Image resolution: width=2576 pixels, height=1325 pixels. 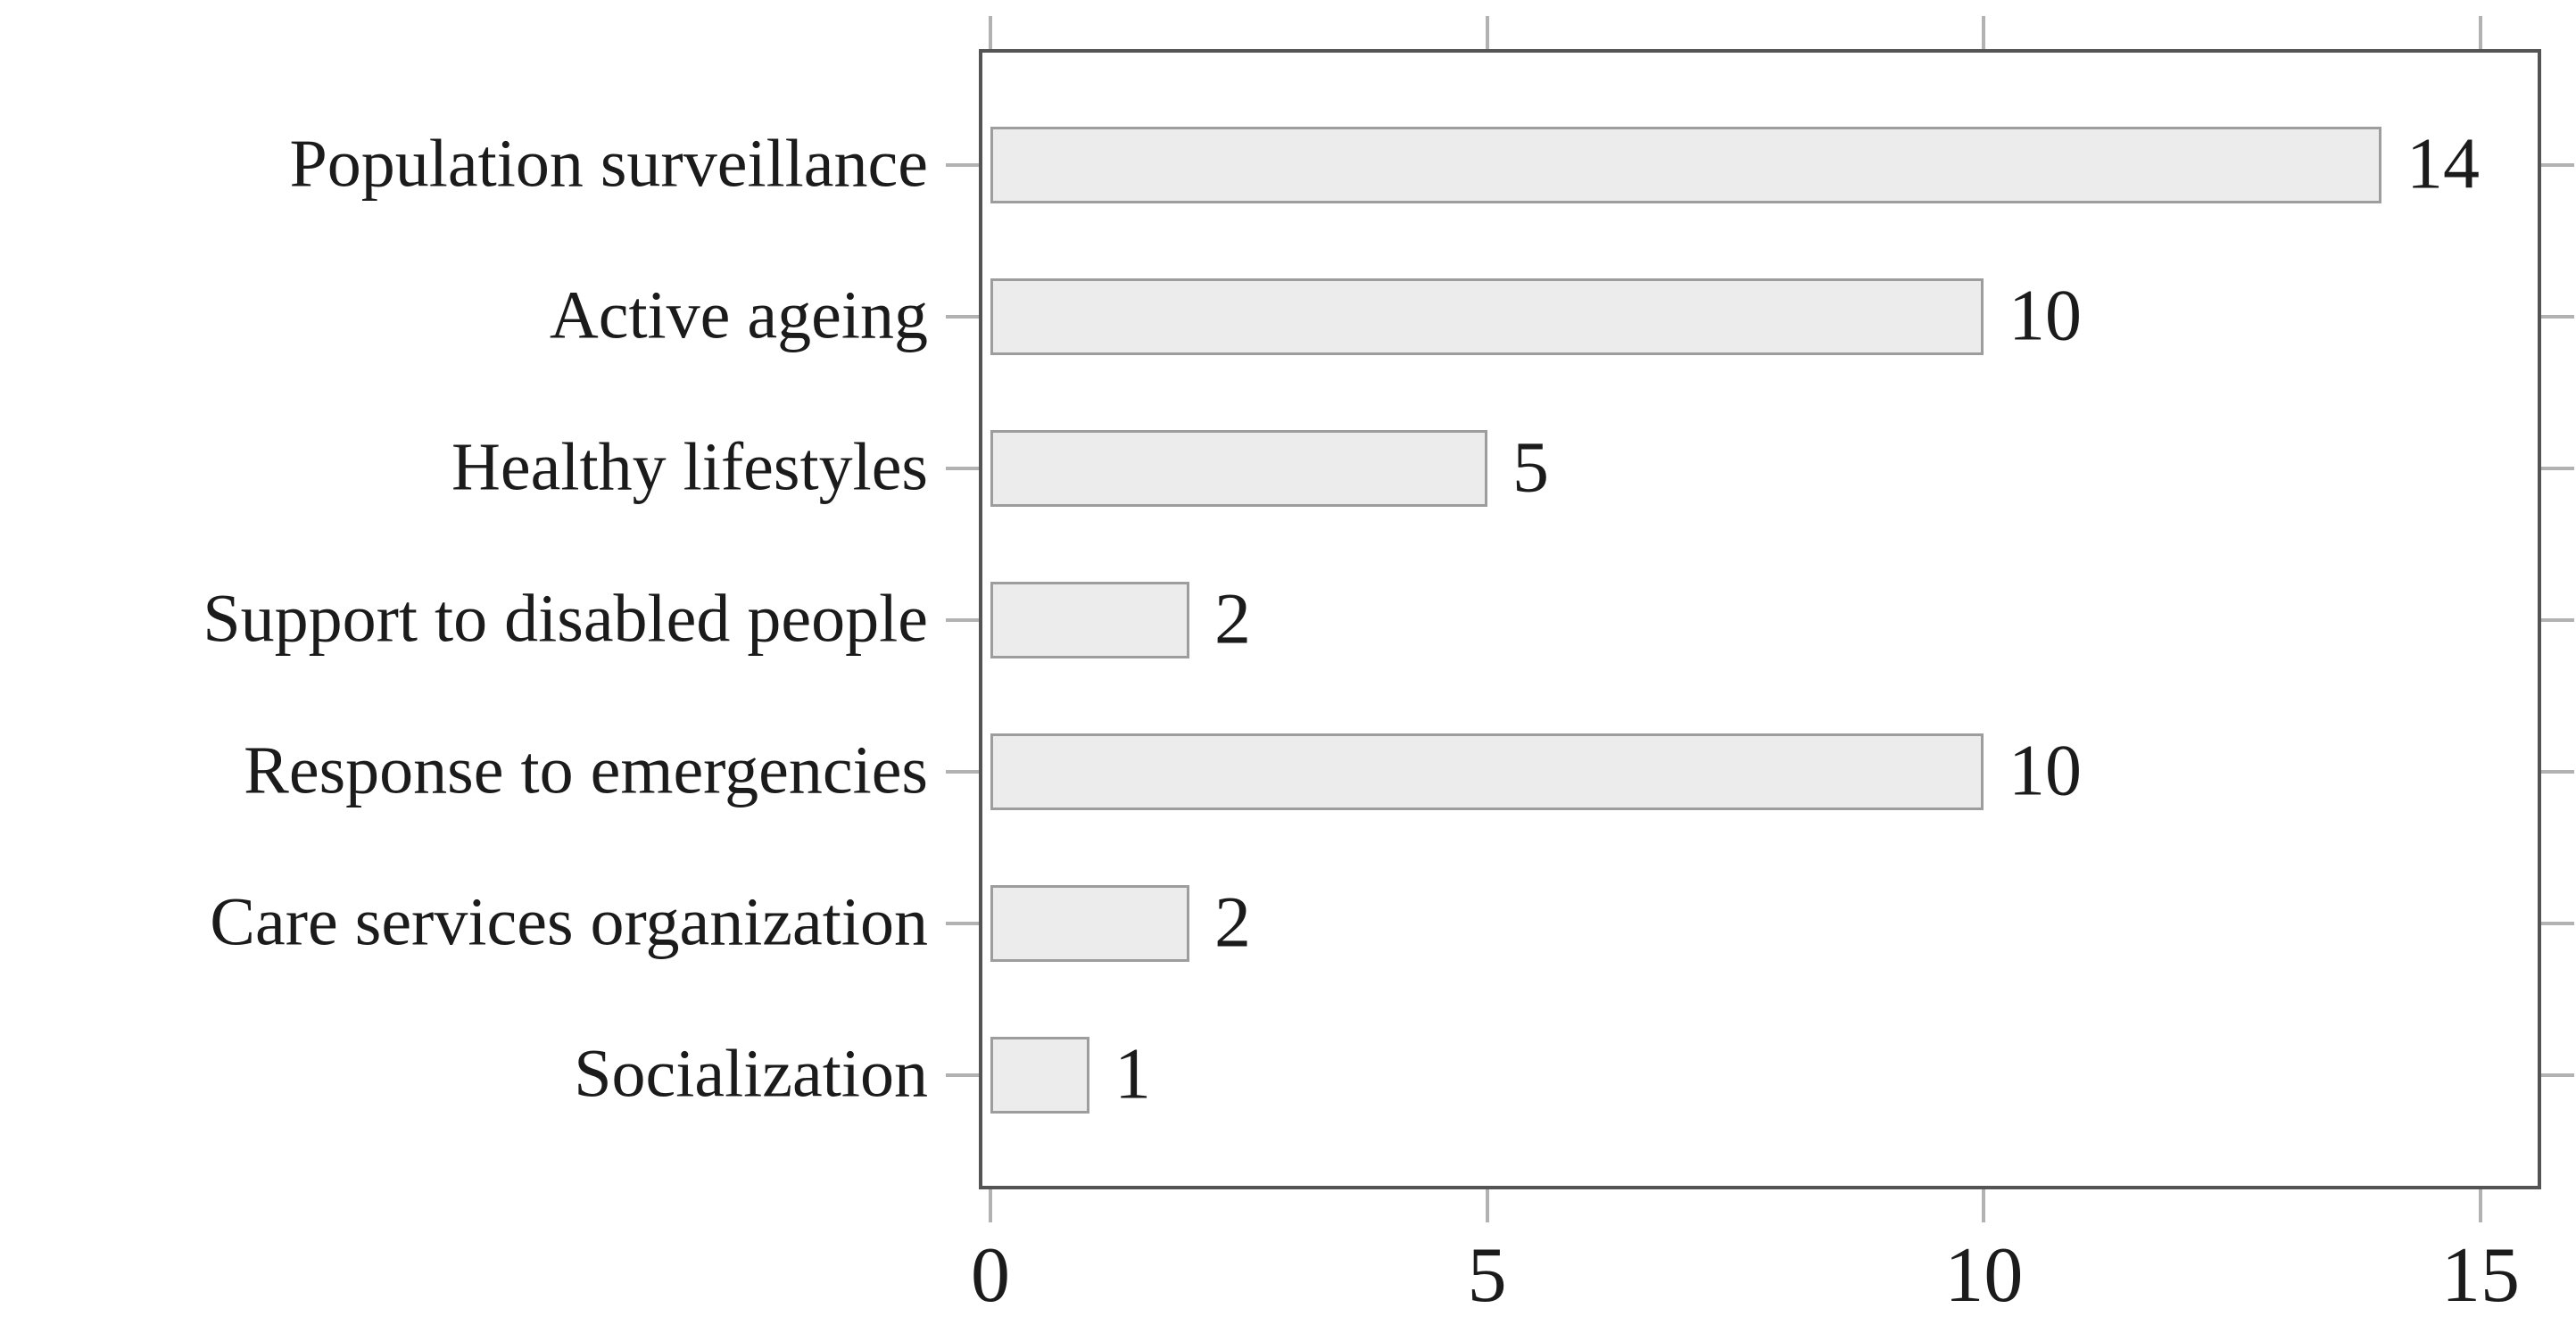 What do you see at coordinates (751, 1074) in the screenshot?
I see `category-label: Socialization` at bounding box center [751, 1074].